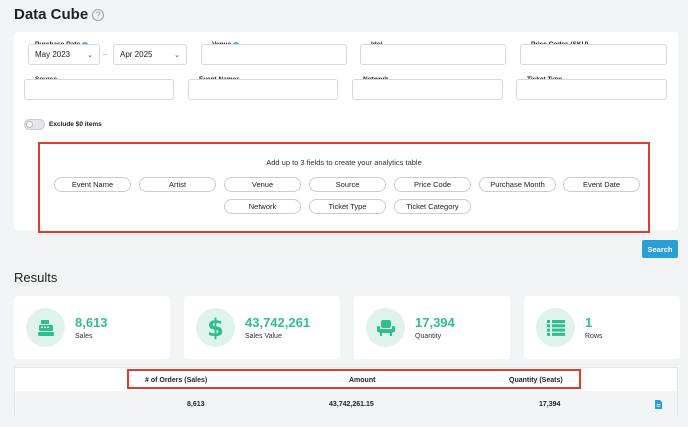  I want to click on field-pill-purchase-month: Purchase Month, so click(517, 184).